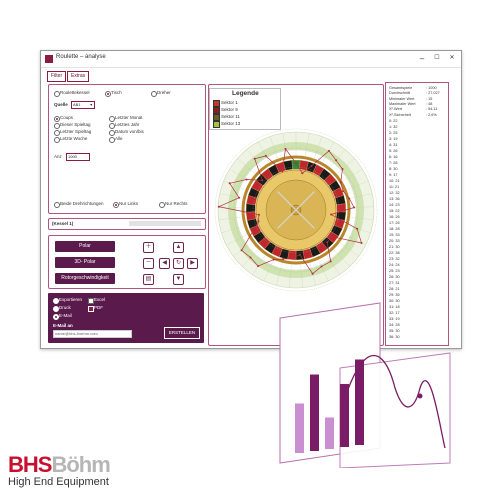 Image resolution: width=500 pixels, height=500 pixels. What do you see at coordinates (65, 307) in the screenshot?
I see `label-druck: Druck` at bounding box center [65, 307].